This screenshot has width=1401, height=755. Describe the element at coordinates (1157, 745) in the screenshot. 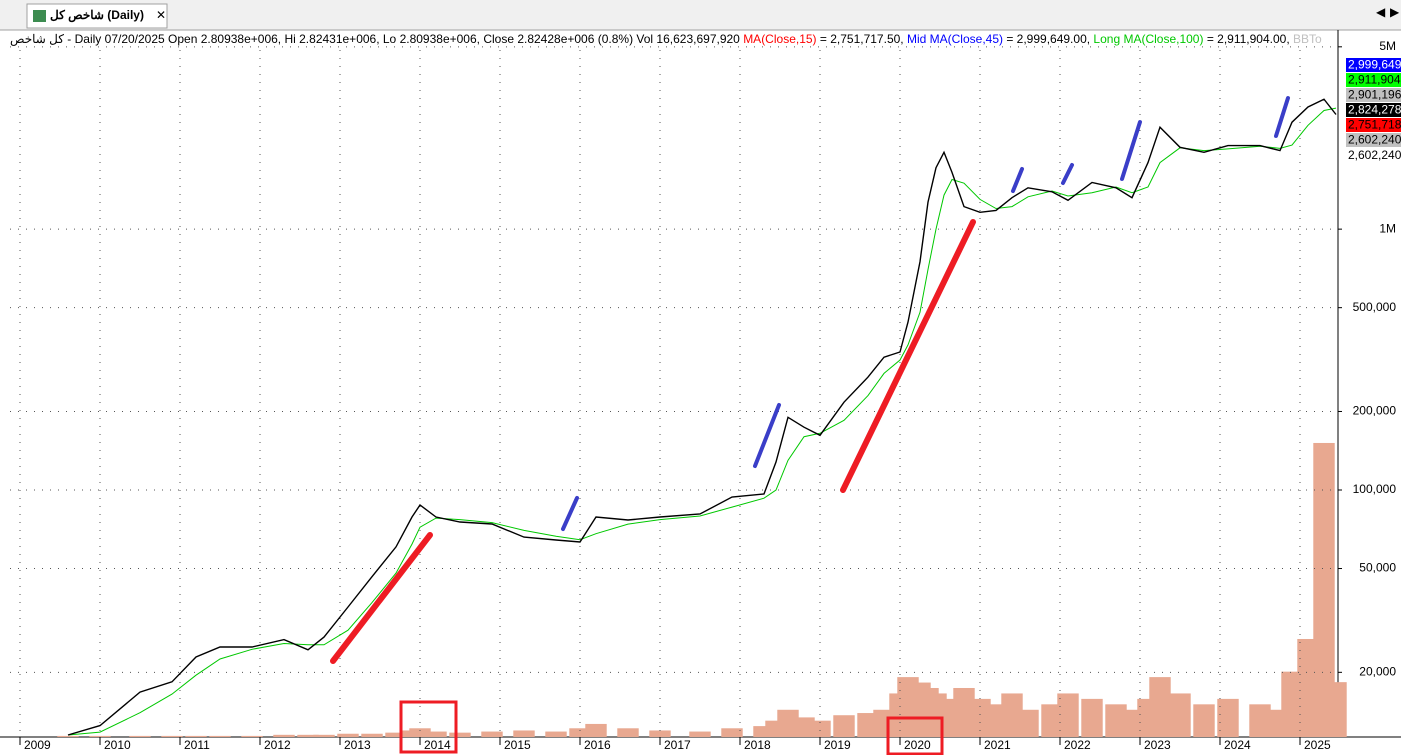

I see `x-tick-label: 2023` at that location.